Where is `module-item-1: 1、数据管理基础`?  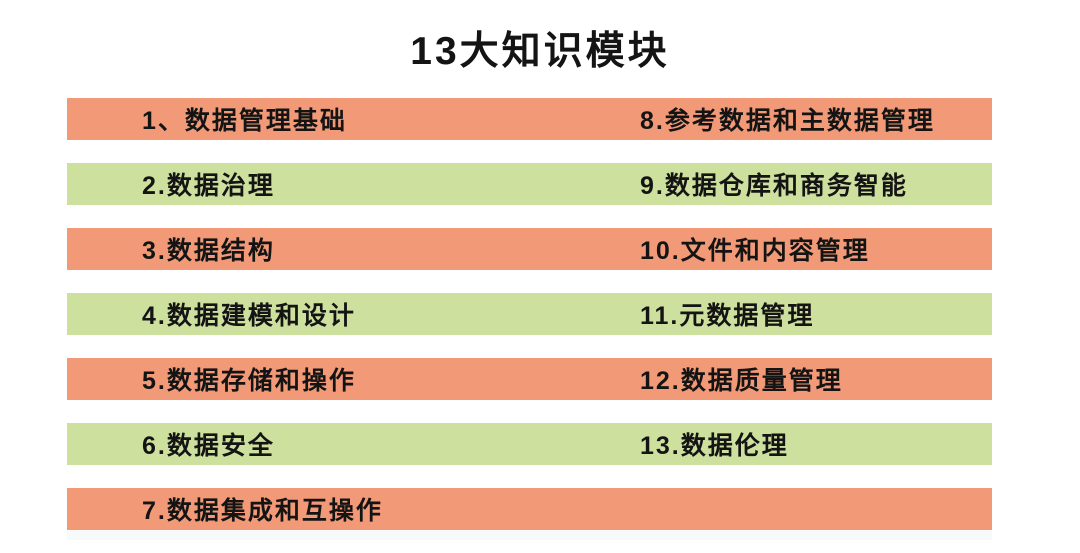
module-item-1: 1、数据管理基础 is located at coordinates (244, 121).